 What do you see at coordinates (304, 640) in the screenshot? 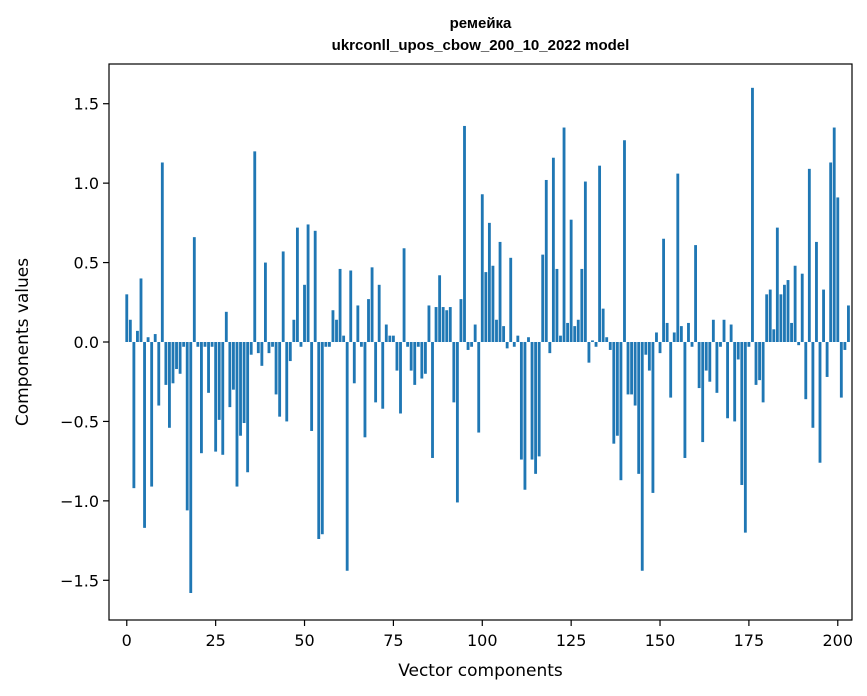
I see `x-tick-label: 50` at bounding box center [304, 640].